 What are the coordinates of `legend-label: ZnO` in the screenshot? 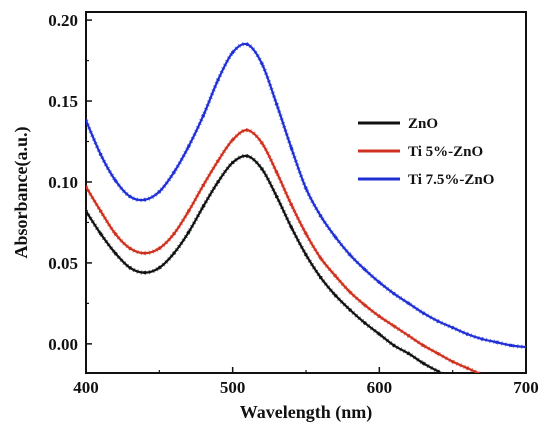 It's located at (423, 124).